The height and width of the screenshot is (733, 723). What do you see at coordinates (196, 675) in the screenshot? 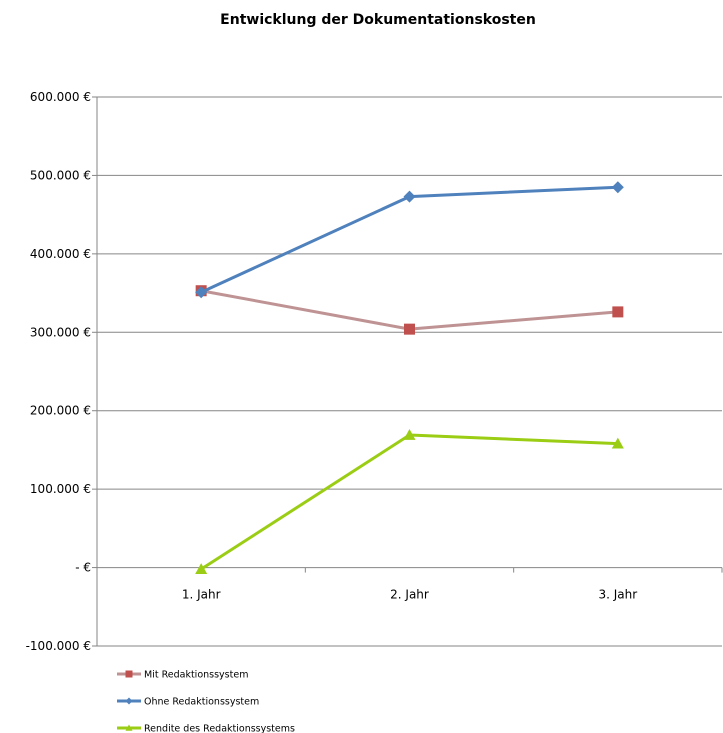
I see `legend-label: Mit Redaktionssystem` at bounding box center [196, 675].